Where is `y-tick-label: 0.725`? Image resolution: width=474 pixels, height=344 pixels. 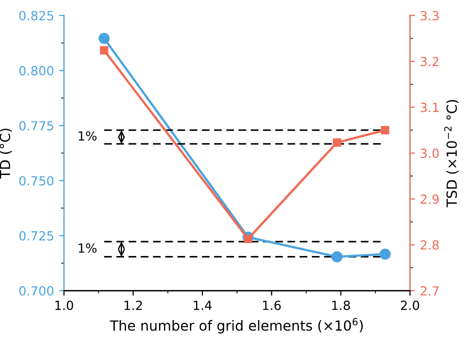
y-tick-label: 0.725 is located at coordinates (36, 236).